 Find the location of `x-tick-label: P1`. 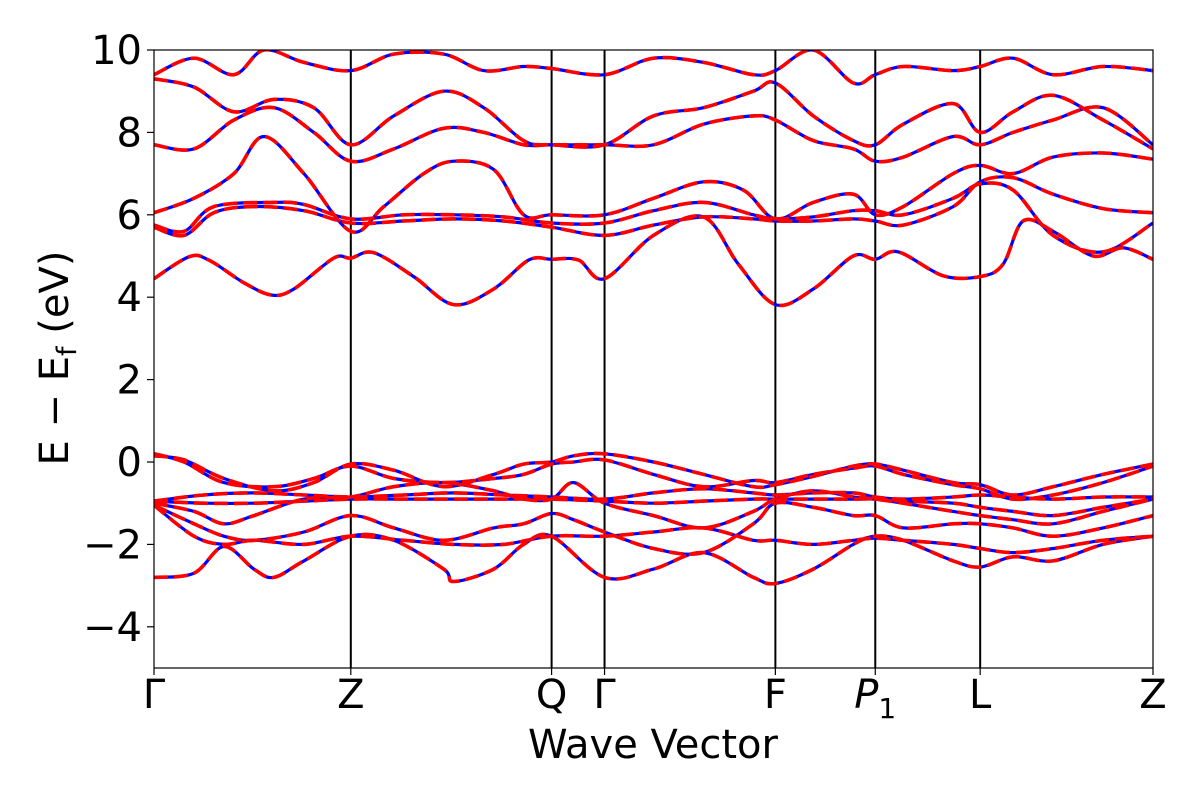

x-tick-label: P1 is located at coordinates (875, 698).